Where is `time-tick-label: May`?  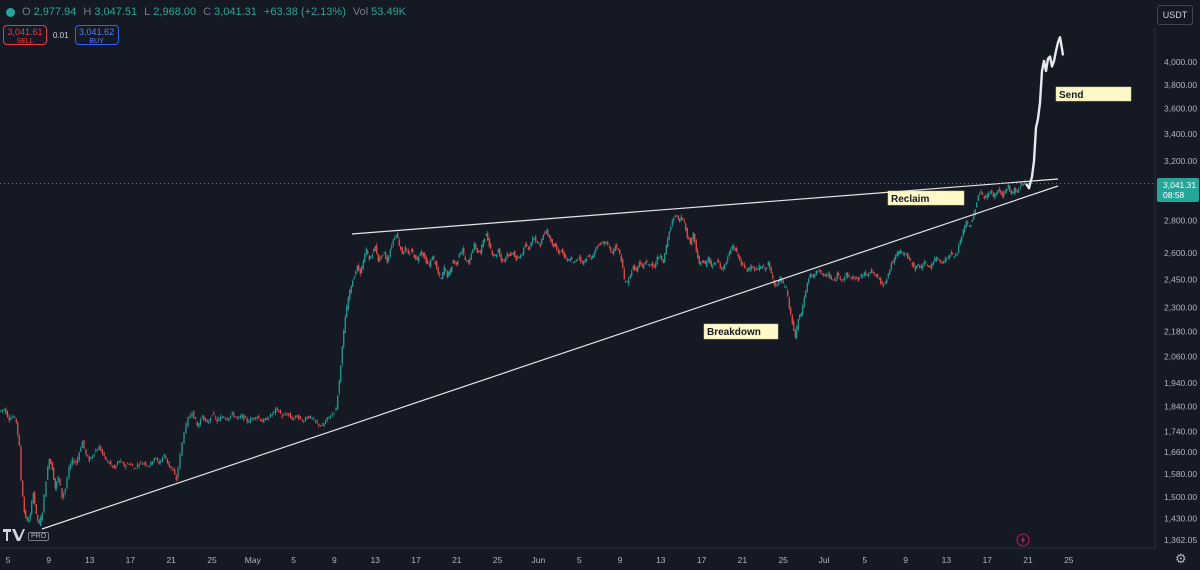
time-tick-label: May is located at coordinates (253, 560).